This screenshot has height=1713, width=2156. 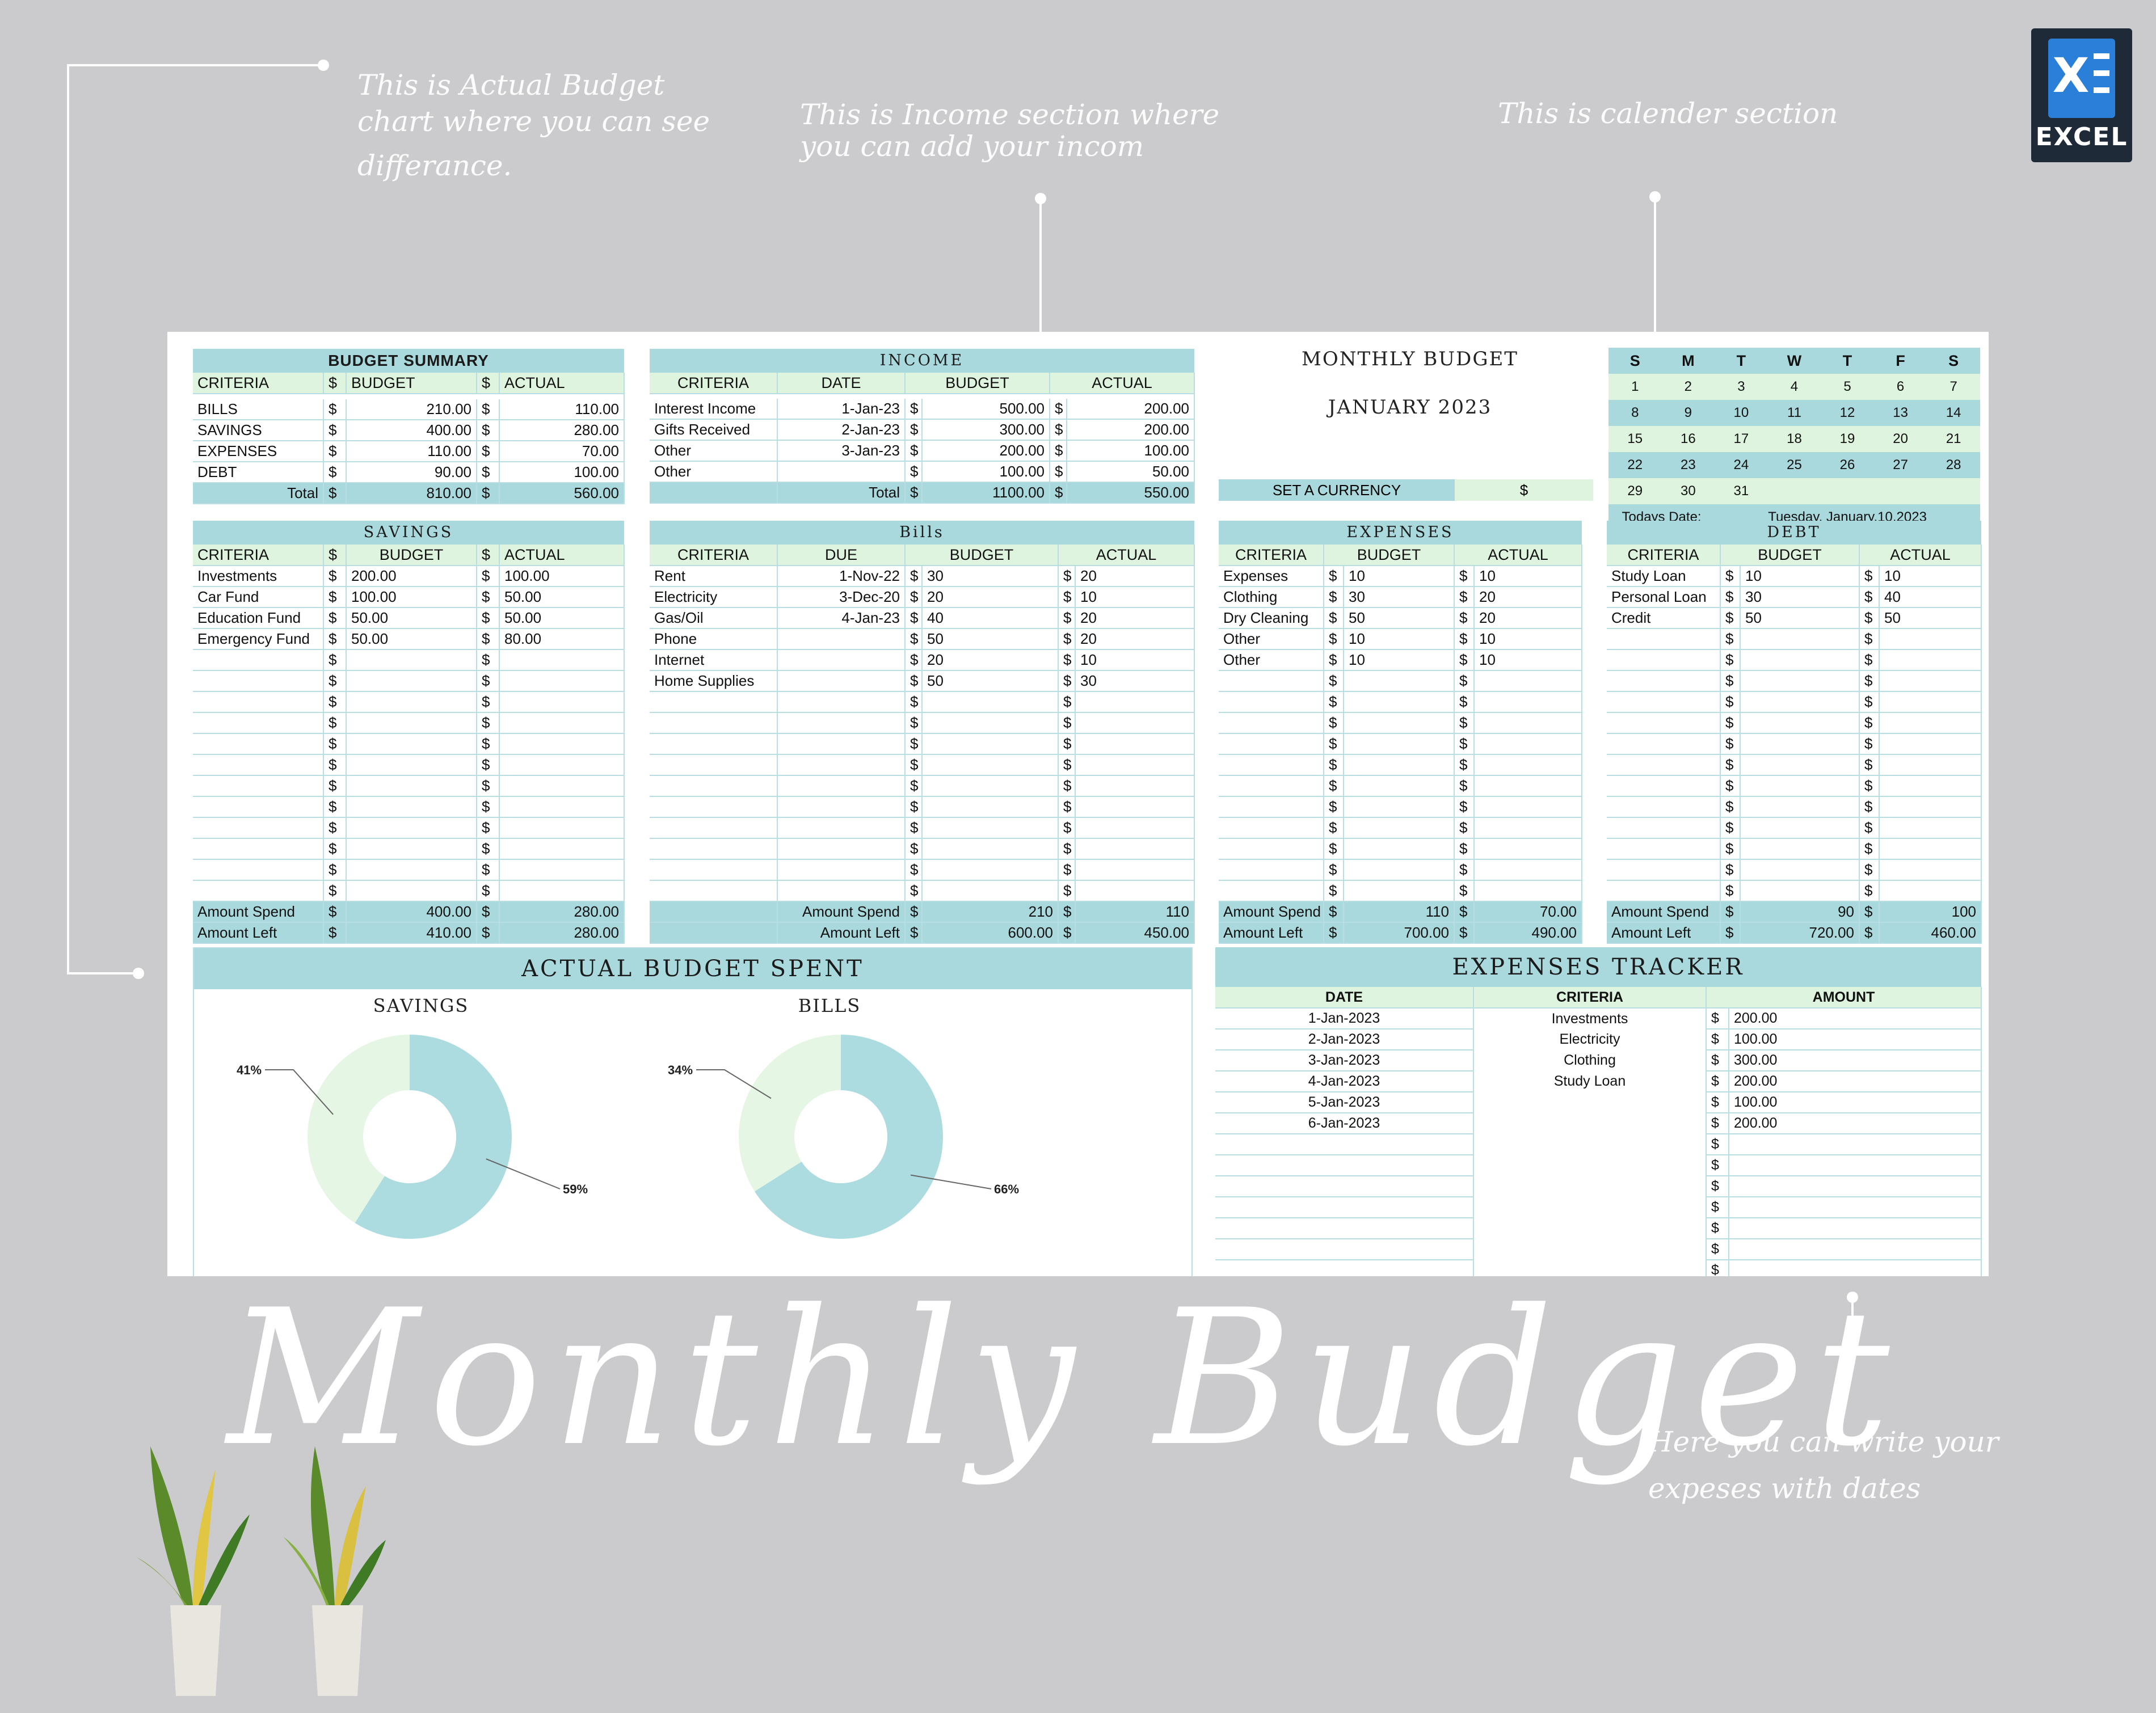 I want to click on table-row: 6-Jan-2023 $200.00, so click(x=1599, y=1123).